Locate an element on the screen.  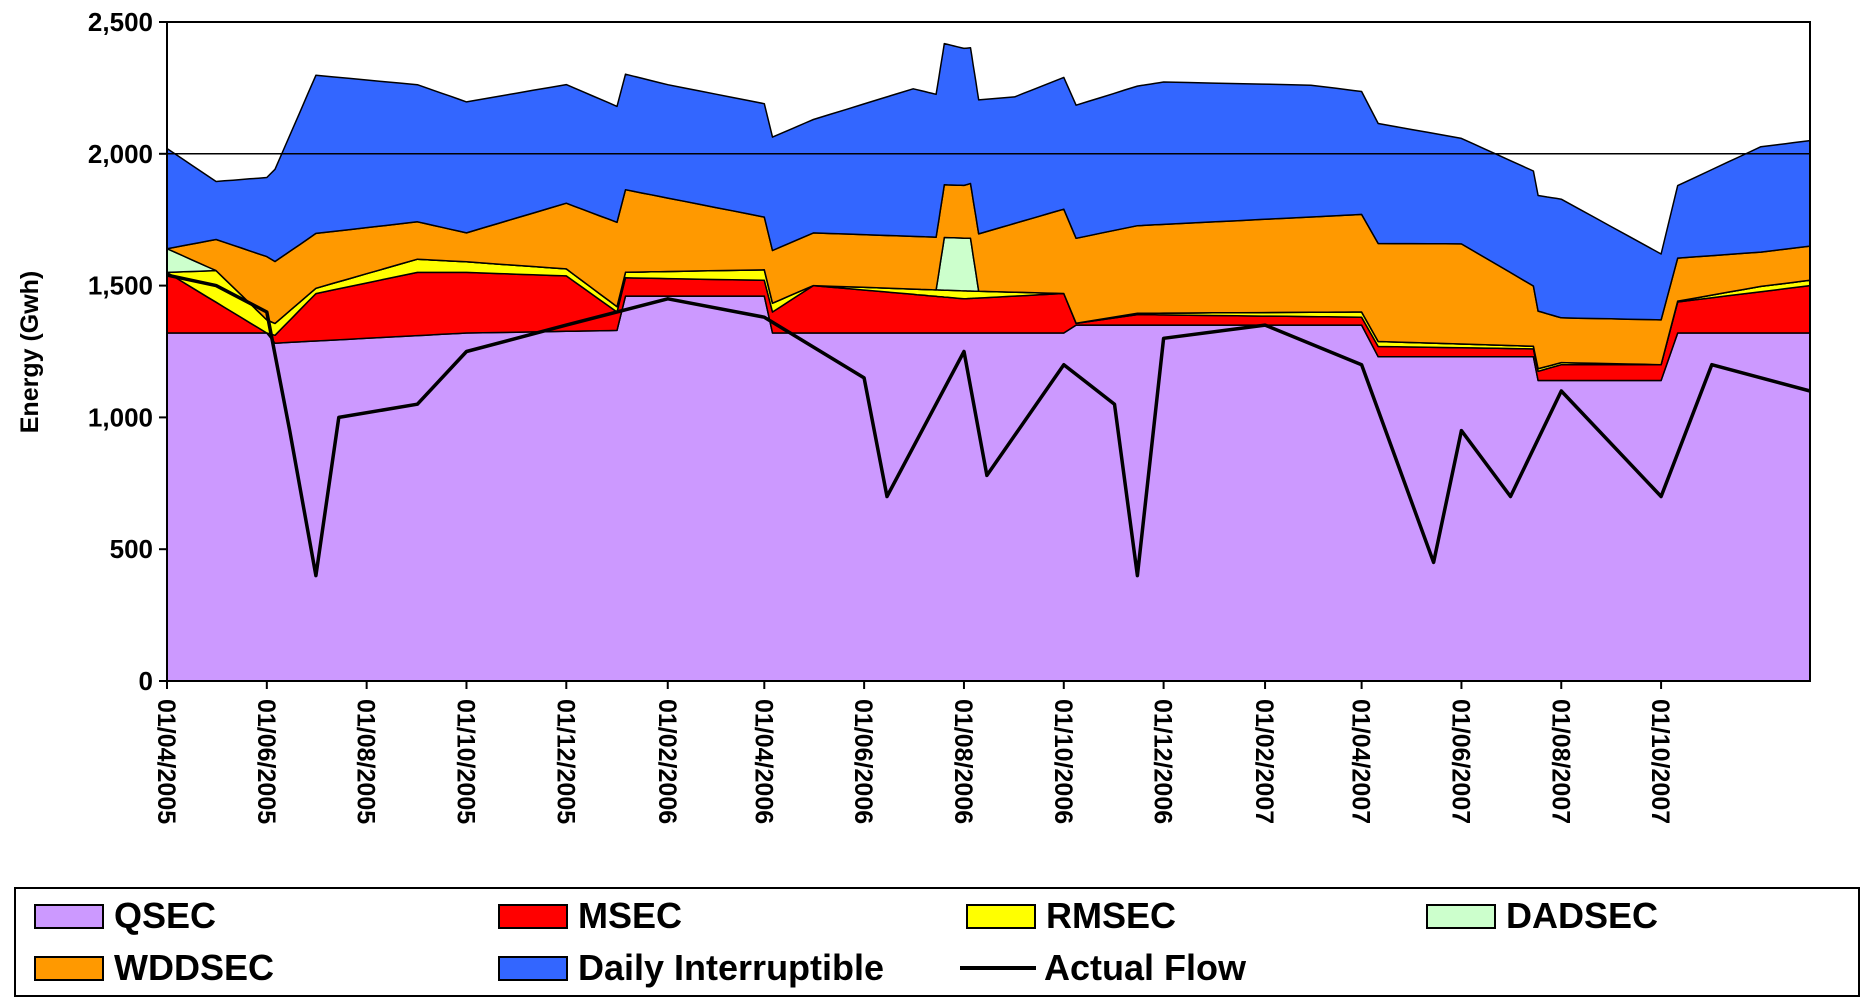
legend-label-dadsec: DADSEC is located at coordinates (1582, 915).